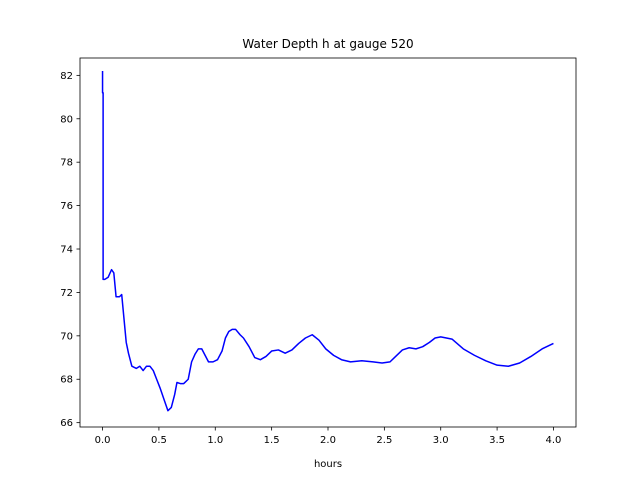 Image resolution: width=640 pixels, height=480 pixels. What do you see at coordinates (66, 380) in the screenshot?
I see `y-tick-label-1: 68` at bounding box center [66, 380].